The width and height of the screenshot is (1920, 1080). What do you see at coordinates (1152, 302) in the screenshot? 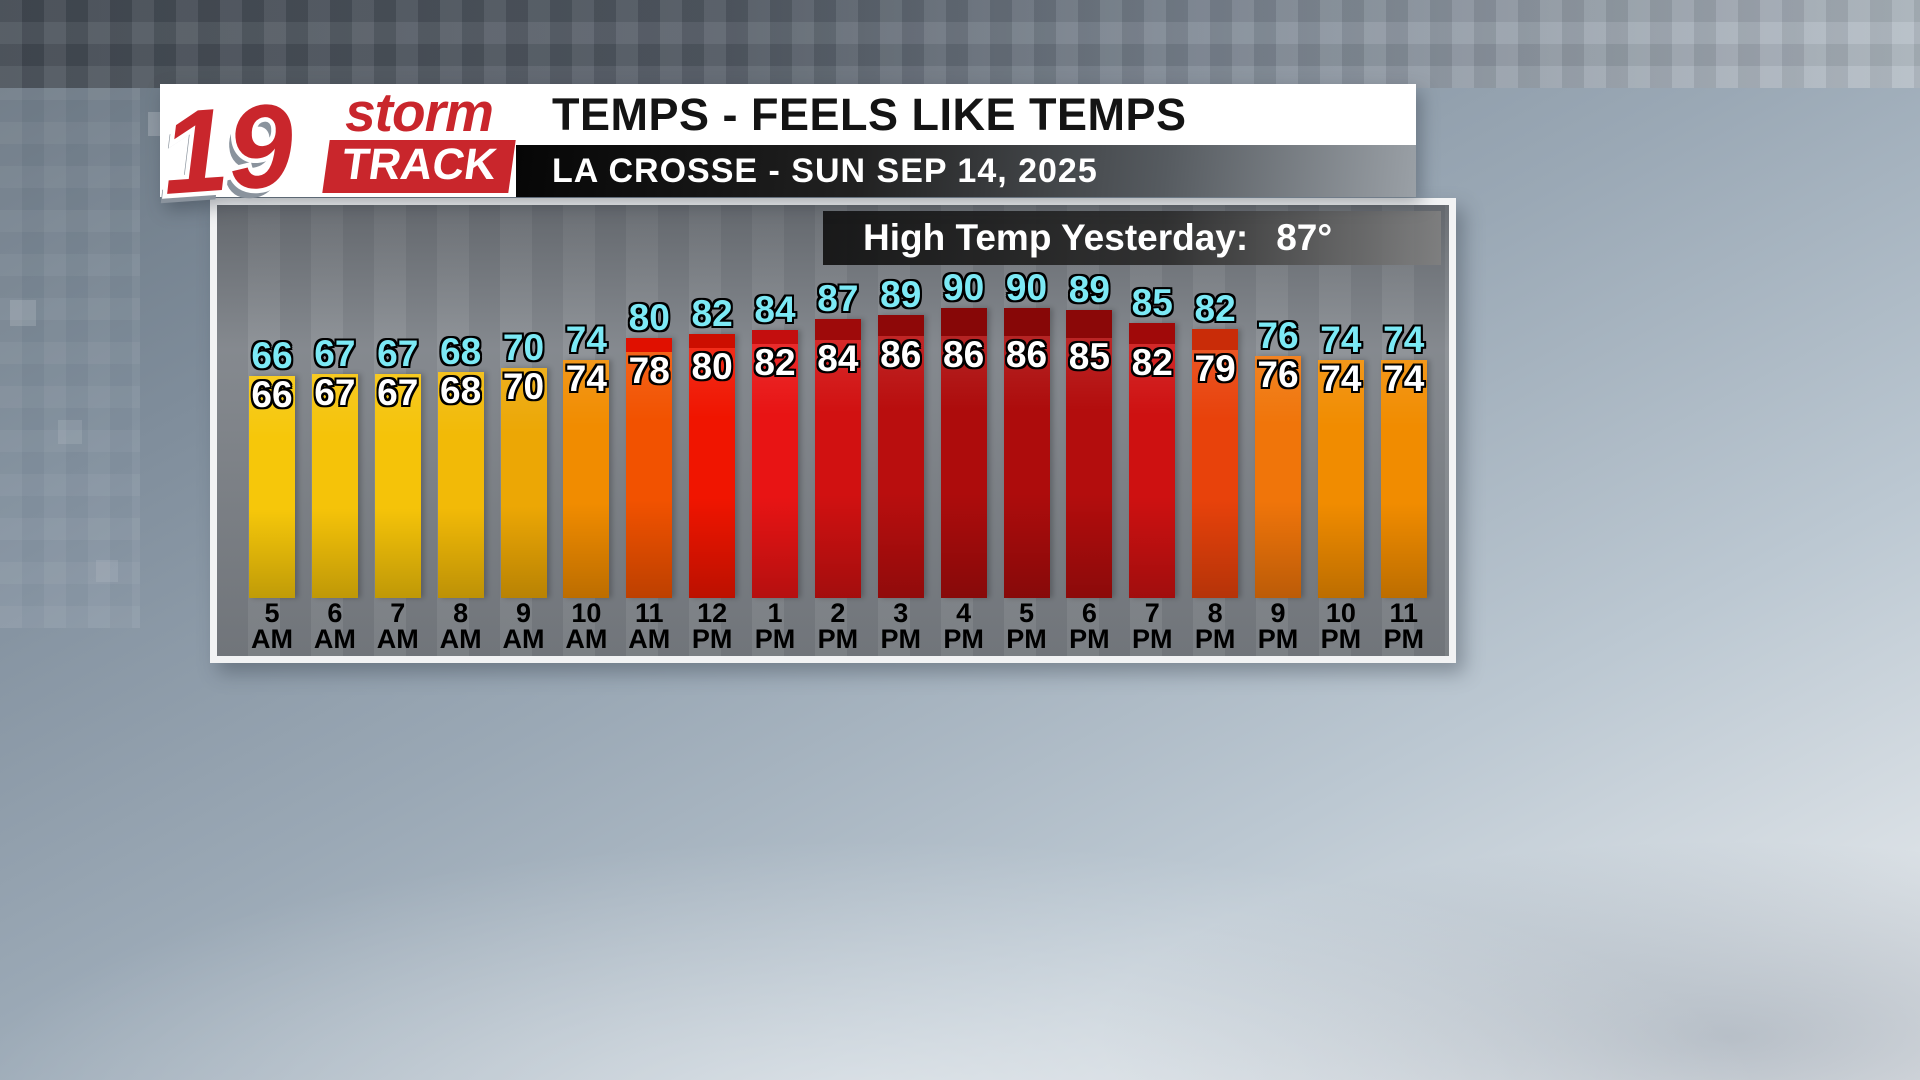
I see `feels-like-value: 85` at bounding box center [1152, 302].